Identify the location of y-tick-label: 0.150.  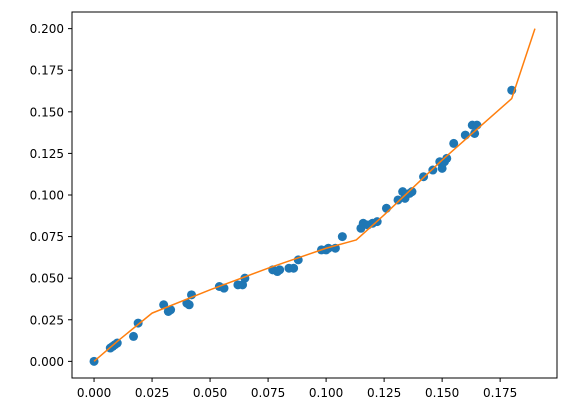
(47, 112).